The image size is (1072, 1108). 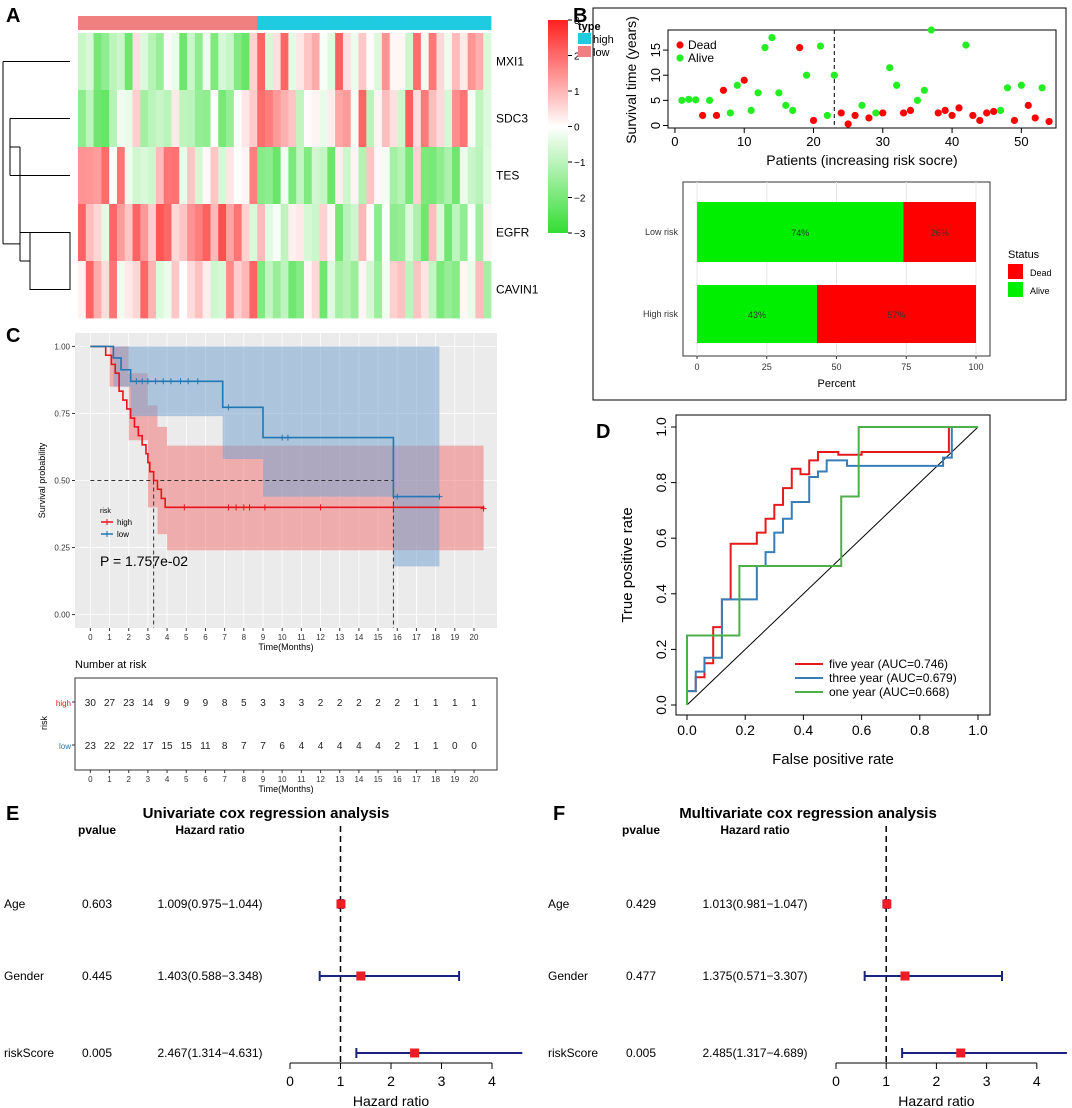 What do you see at coordinates (507, 176) in the screenshot?
I see `gene-label: TES` at bounding box center [507, 176].